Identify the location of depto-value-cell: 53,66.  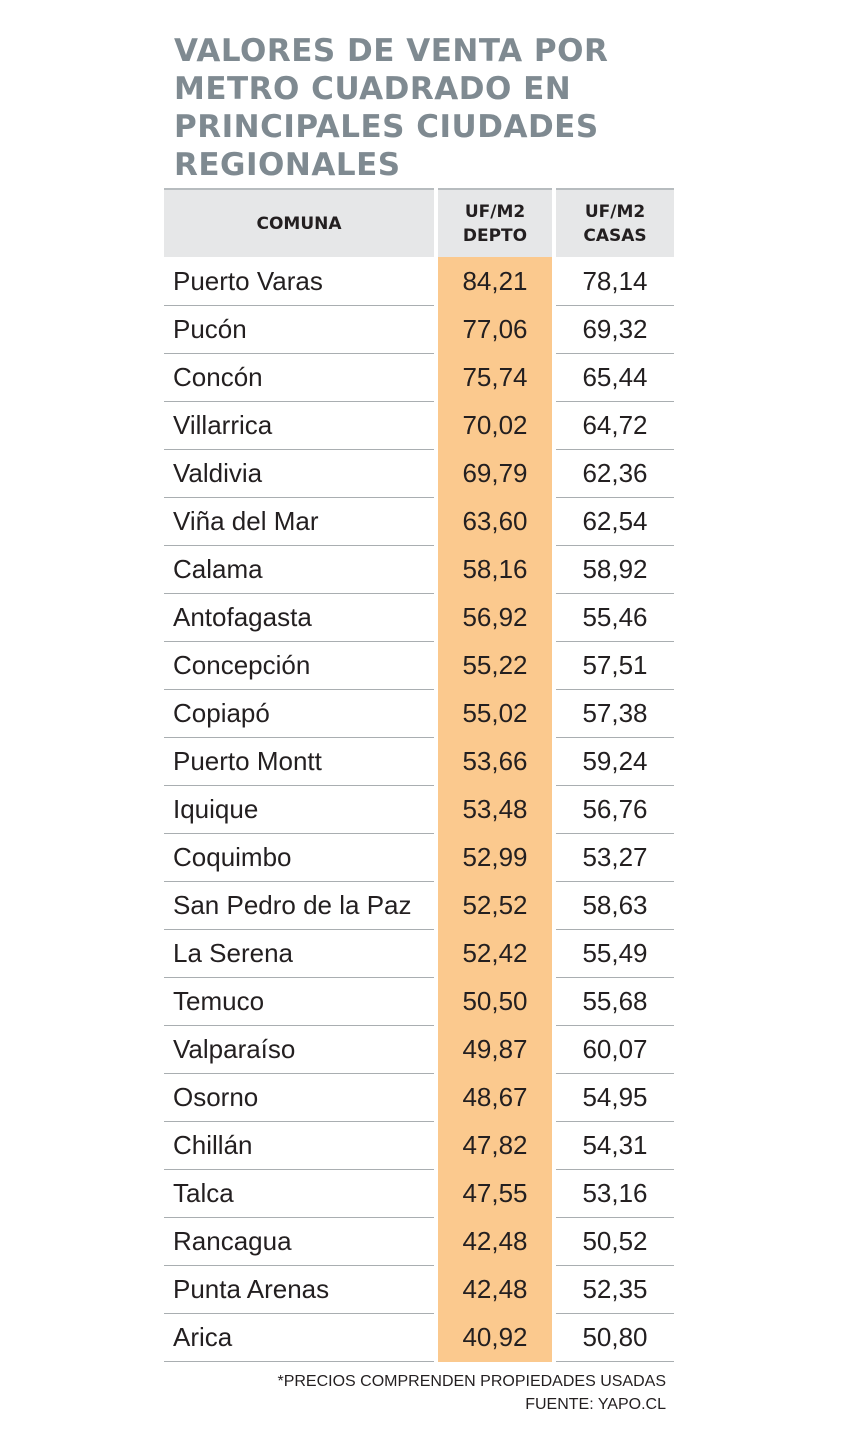
(496, 761).